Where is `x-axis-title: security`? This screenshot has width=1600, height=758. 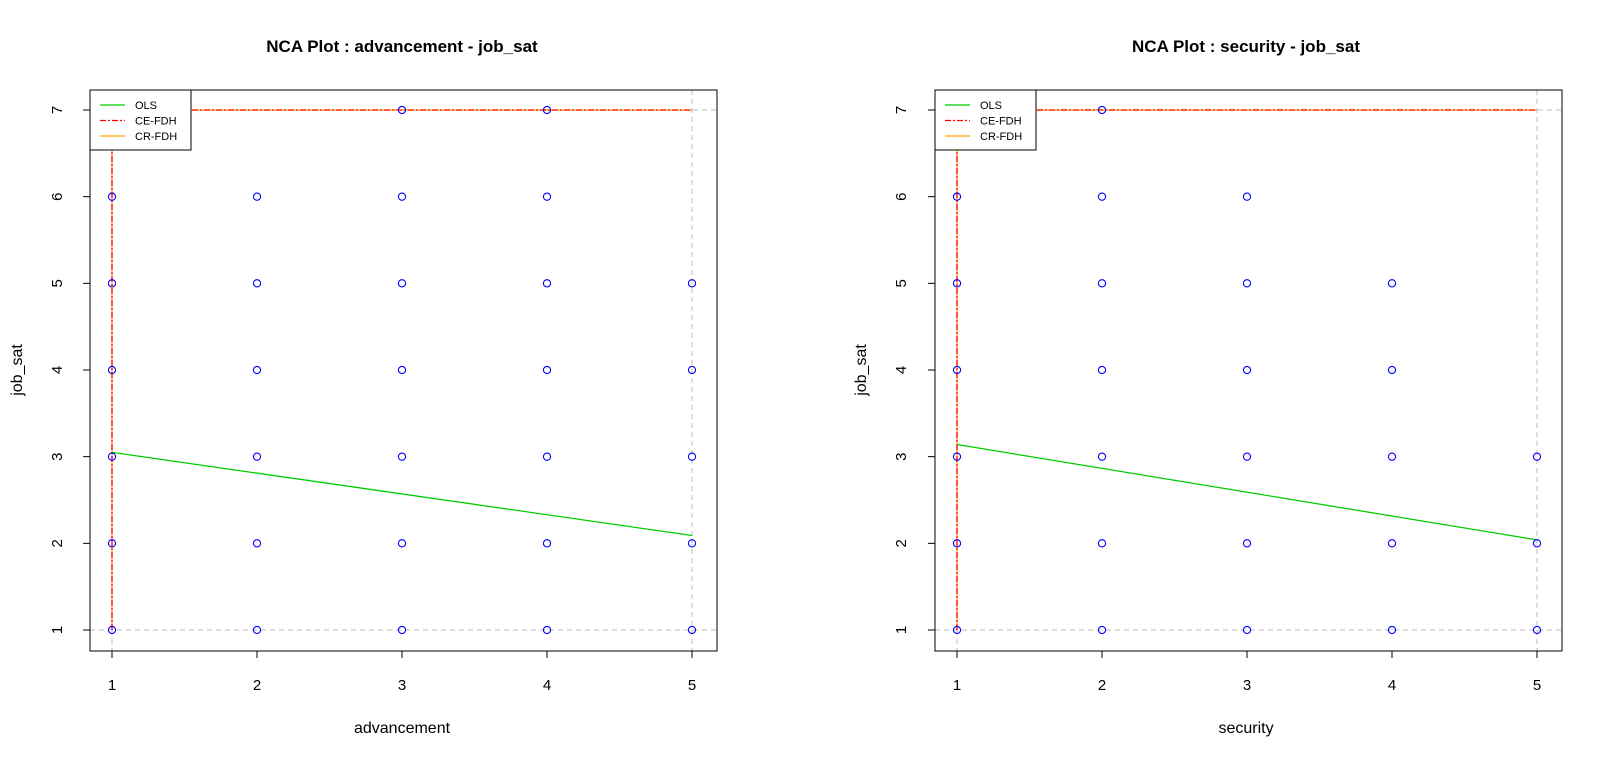 x-axis-title: security is located at coordinates (1245, 728).